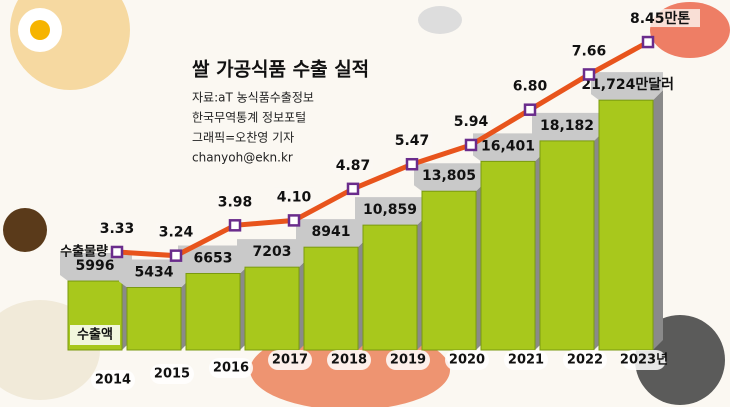 The width and height of the screenshot is (730, 407). What do you see at coordinates (242, 158) in the screenshot?
I see `source-line: chanyoh@ekn.kr` at bounding box center [242, 158].